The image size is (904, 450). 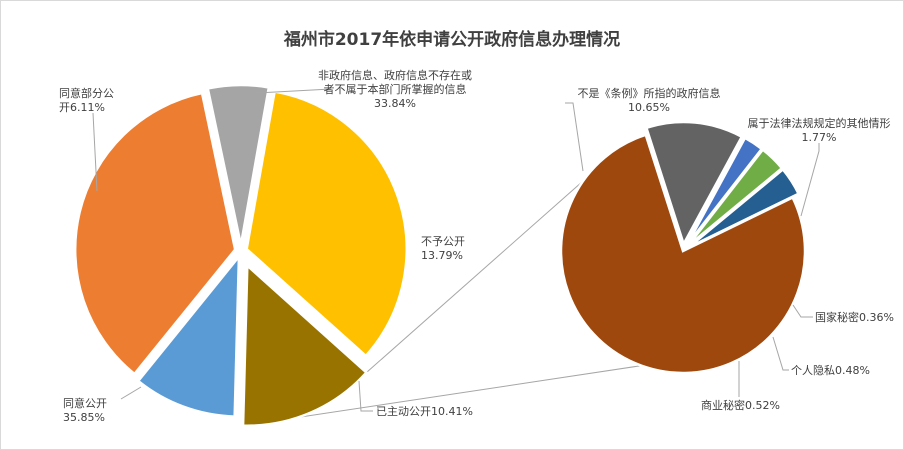 I want to click on label-sub-1: 属于法律法规规定的其他情形 1.77%, so click(x=819, y=130).